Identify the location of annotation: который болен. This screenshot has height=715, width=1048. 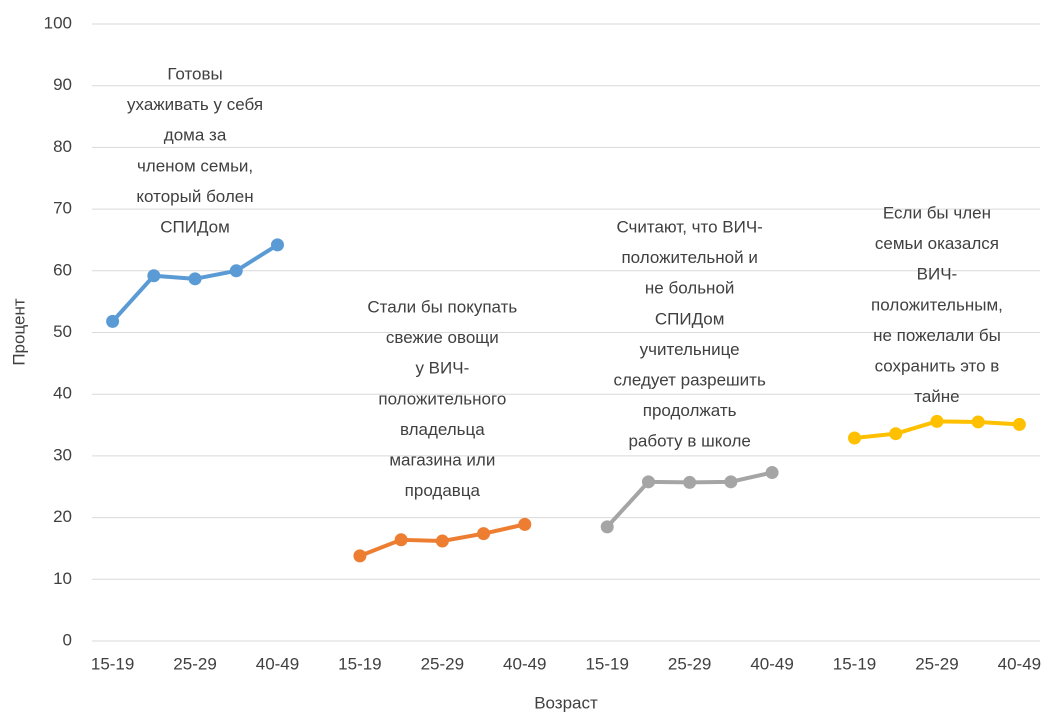
(194, 196).